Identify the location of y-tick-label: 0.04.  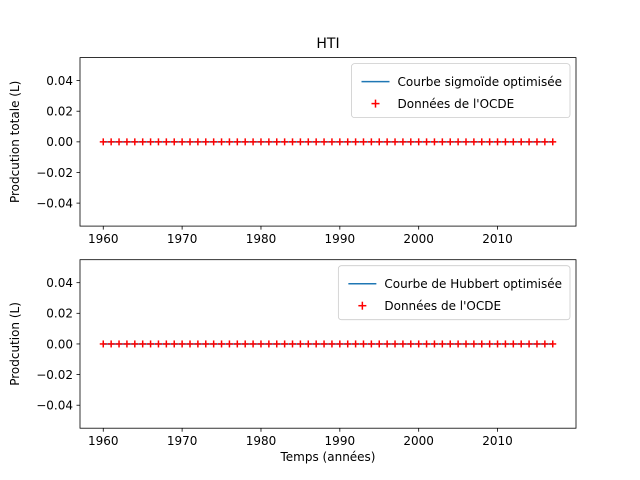
(59, 81).